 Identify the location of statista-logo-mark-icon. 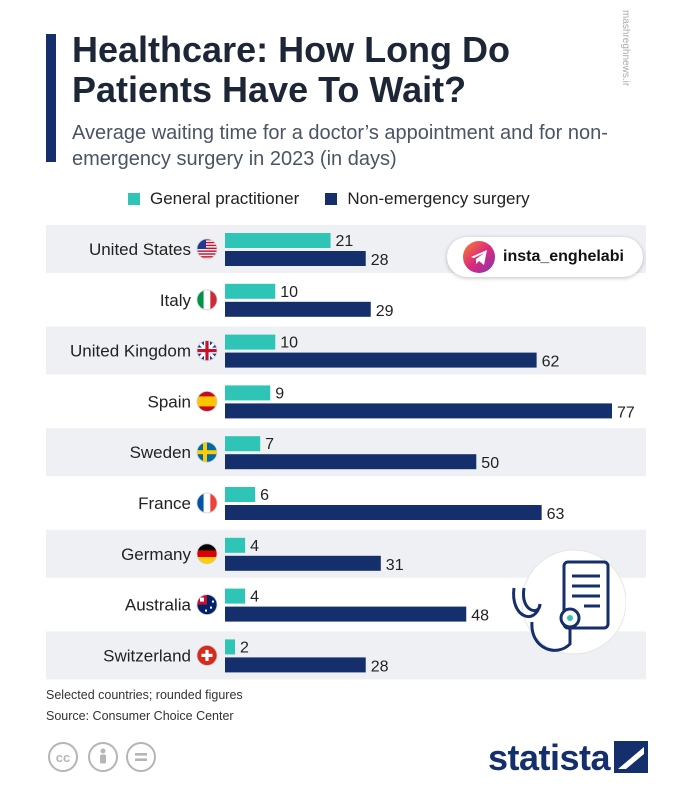
(631, 757).